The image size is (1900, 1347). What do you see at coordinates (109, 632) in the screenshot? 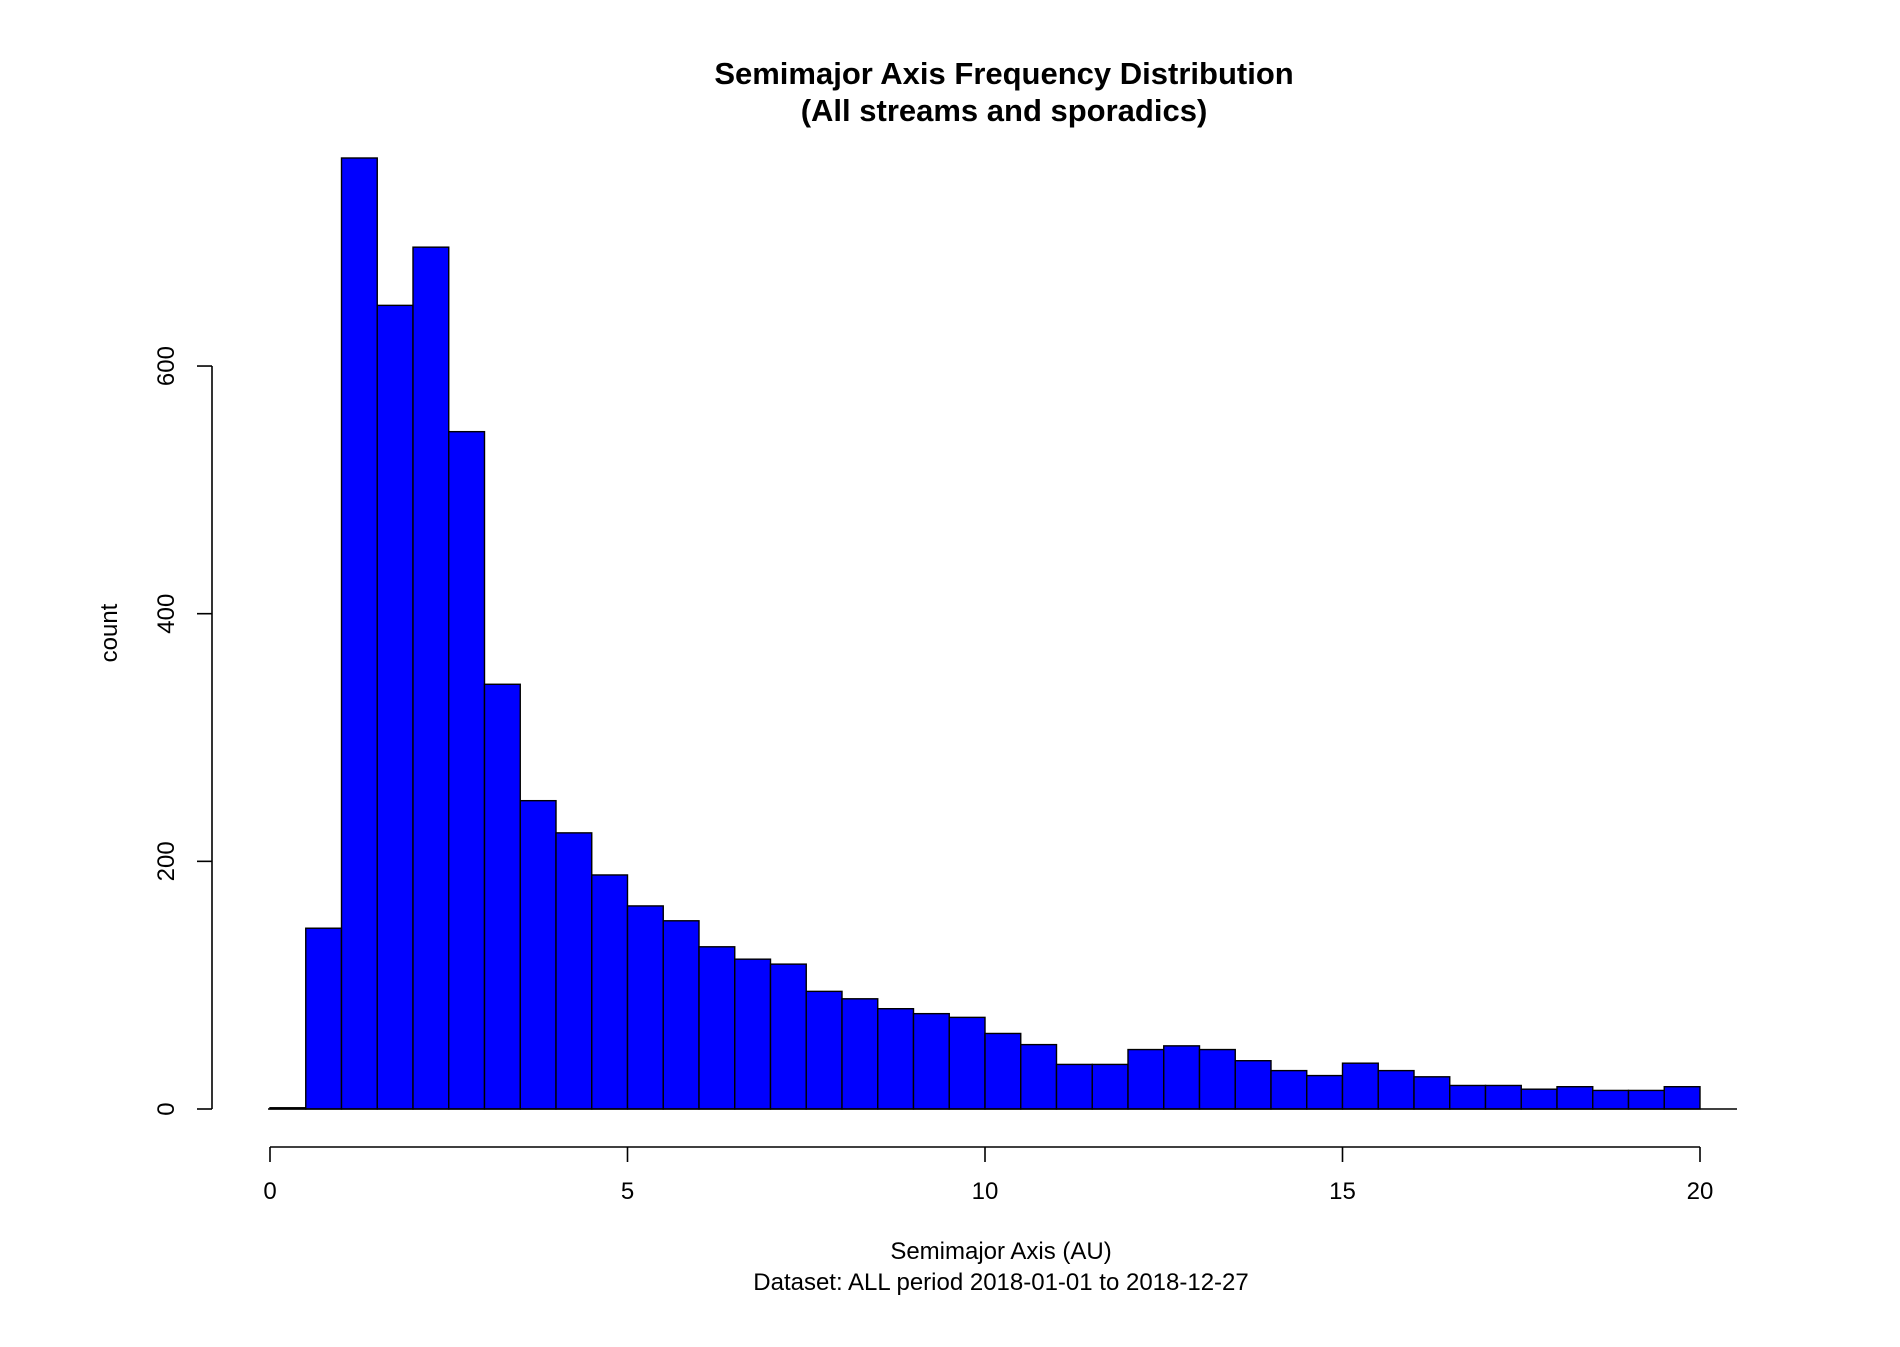
I see `y-axis-label: count` at bounding box center [109, 632].